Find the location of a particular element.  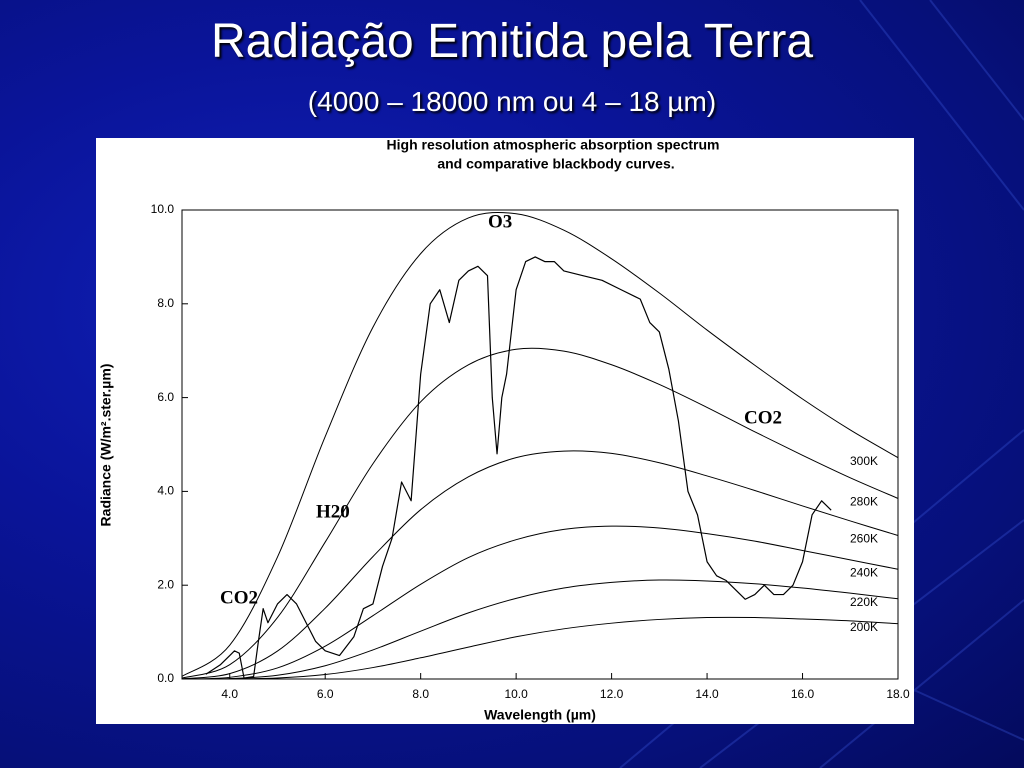

y-tick-label: 4.0 is located at coordinates (165, 491).